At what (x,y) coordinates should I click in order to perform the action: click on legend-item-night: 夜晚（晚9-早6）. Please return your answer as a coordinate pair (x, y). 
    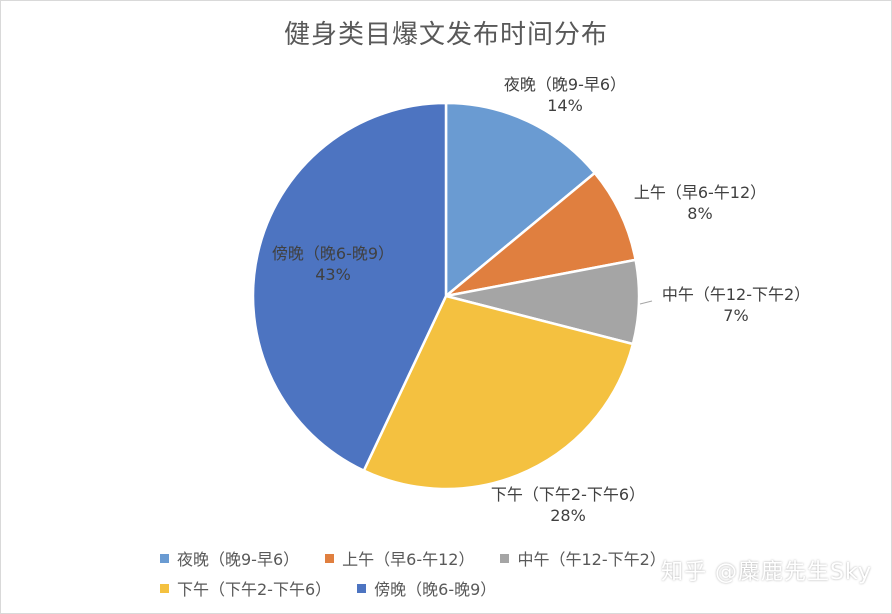
    Looking at the image, I should click on (229, 558).